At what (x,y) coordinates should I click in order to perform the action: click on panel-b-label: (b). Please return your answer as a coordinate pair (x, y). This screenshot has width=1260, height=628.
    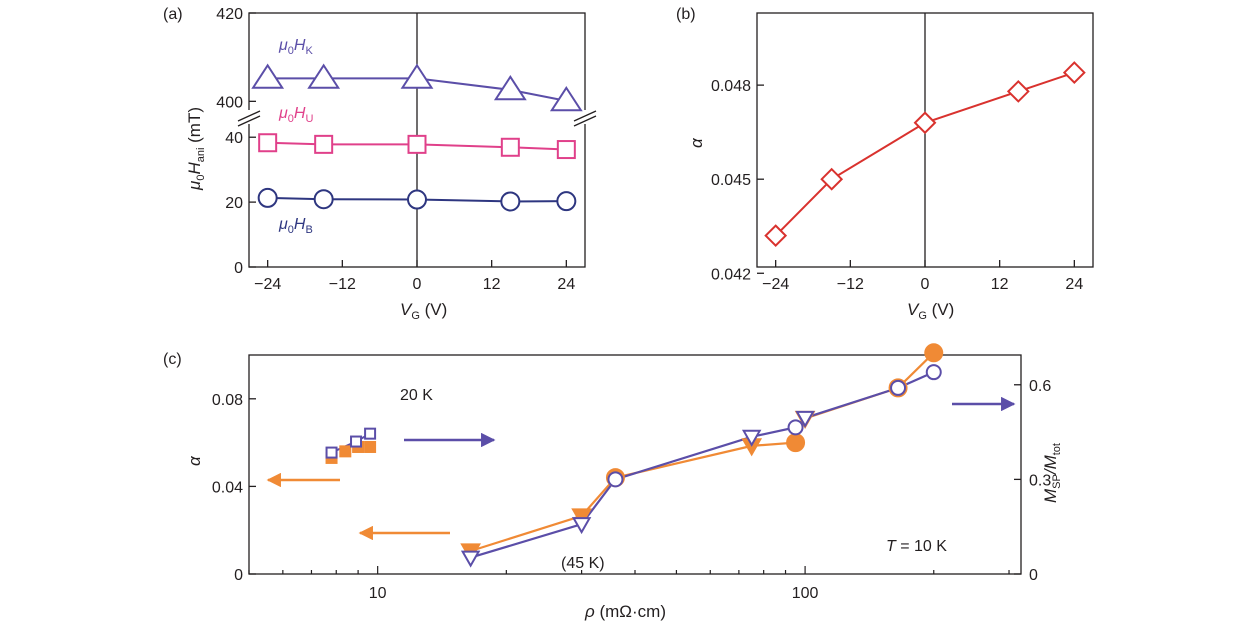
    Looking at the image, I should click on (686, 14).